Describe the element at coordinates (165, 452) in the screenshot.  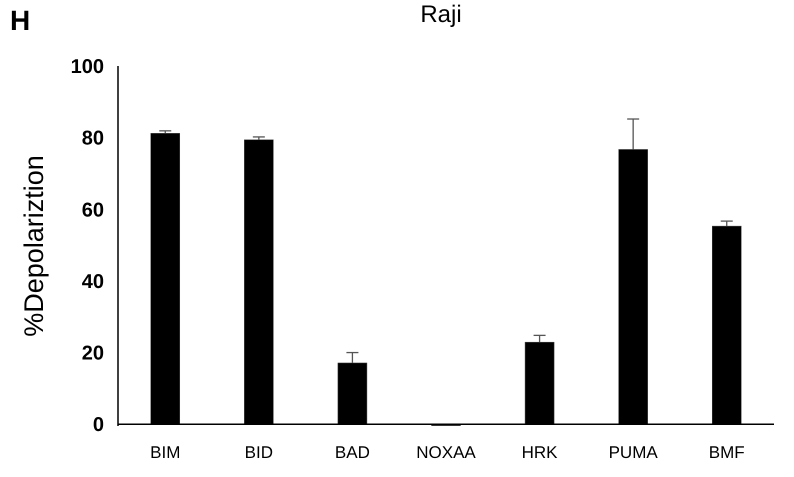
I see `x-tick-label: BIM` at that location.